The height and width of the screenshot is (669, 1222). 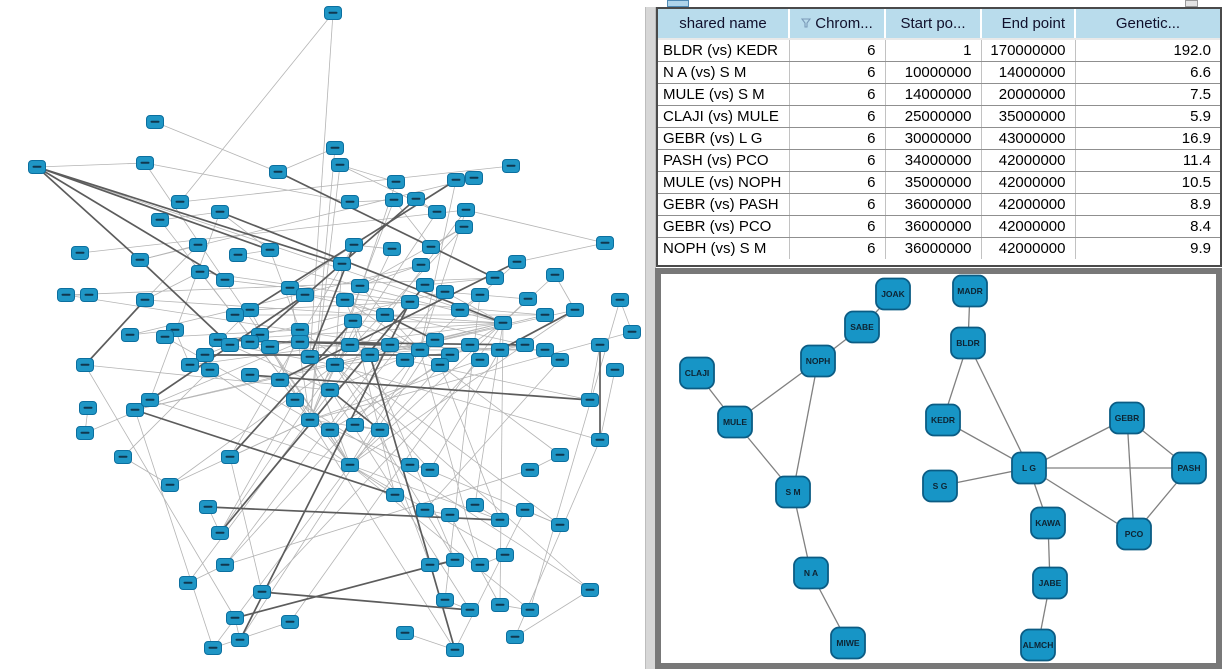 What do you see at coordinates (1028, 116) in the screenshot?
I see `cell-end-point: 35000000` at bounding box center [1028, 116].